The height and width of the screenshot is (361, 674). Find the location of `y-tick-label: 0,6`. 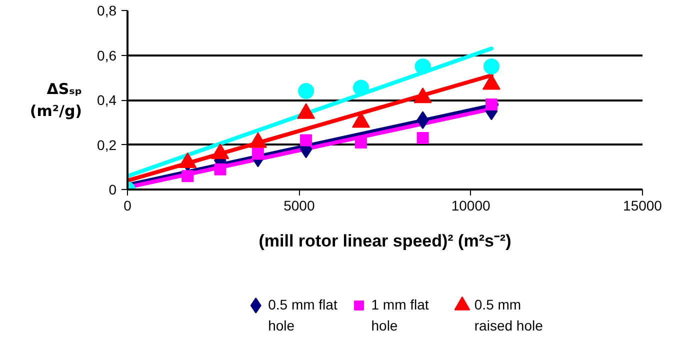

y-tick-label: 0,6 is located at coordinates (107, 55).